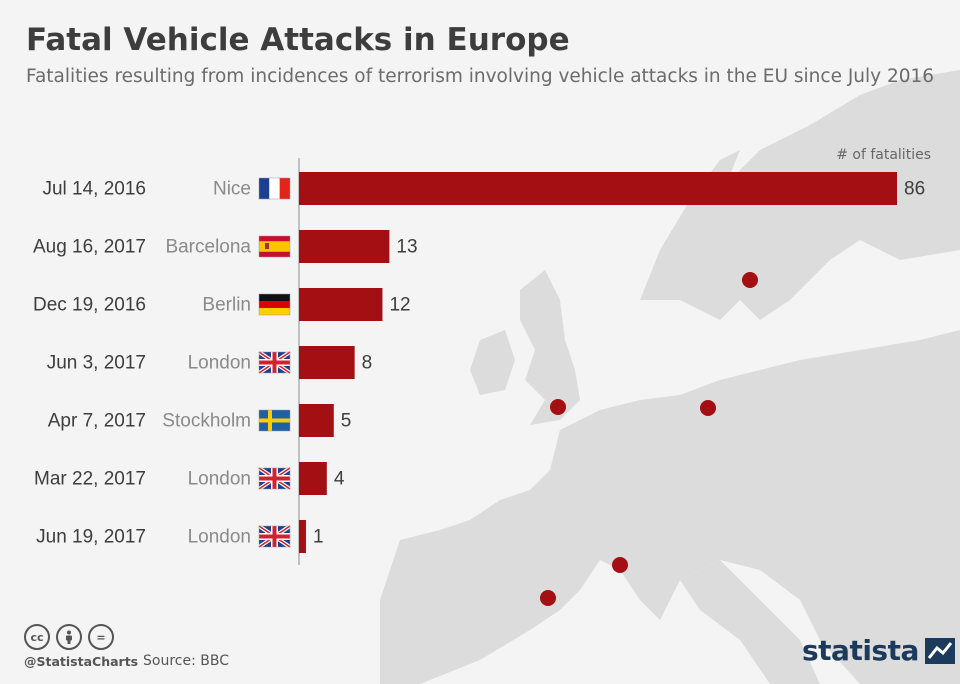 The width and height of the screenshot is (960, 684). What do you see at coordinates (708, 408) in the screenshot?
I see `map-marker-berlin` at bounding box center [708, 408].